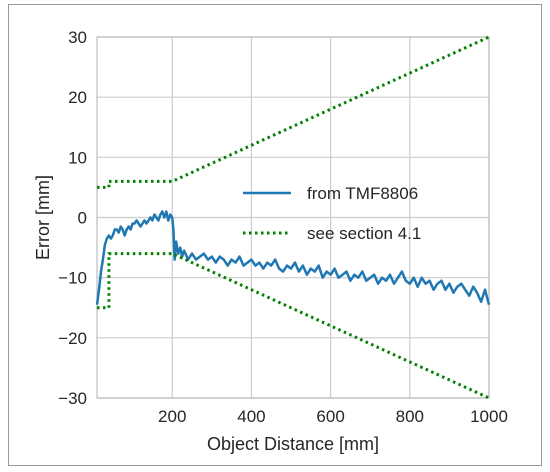  Describe the element at coordinates (362, 193) in the screenshot. I see `legend-label-tmf8806: from TMF8806` at that location.